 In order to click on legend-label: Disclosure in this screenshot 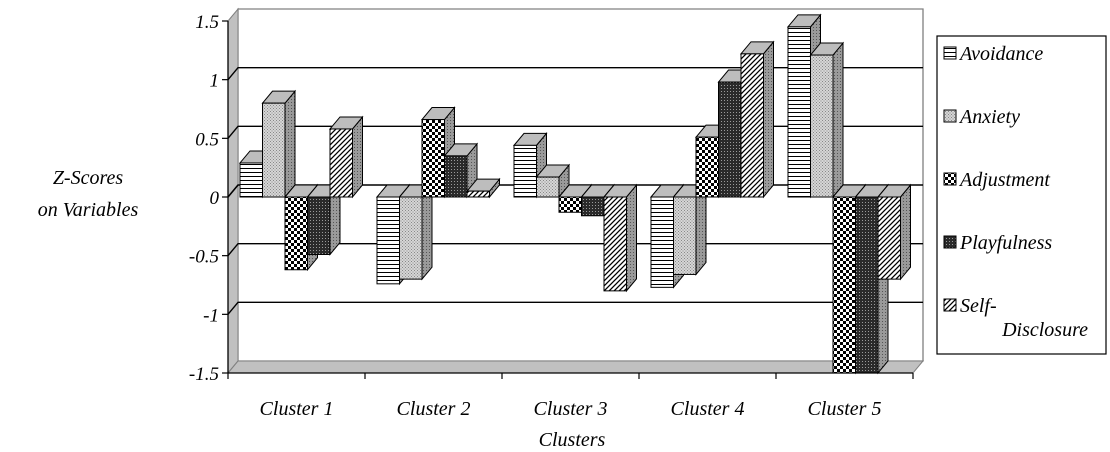, I will do `click(1044, 330)`.